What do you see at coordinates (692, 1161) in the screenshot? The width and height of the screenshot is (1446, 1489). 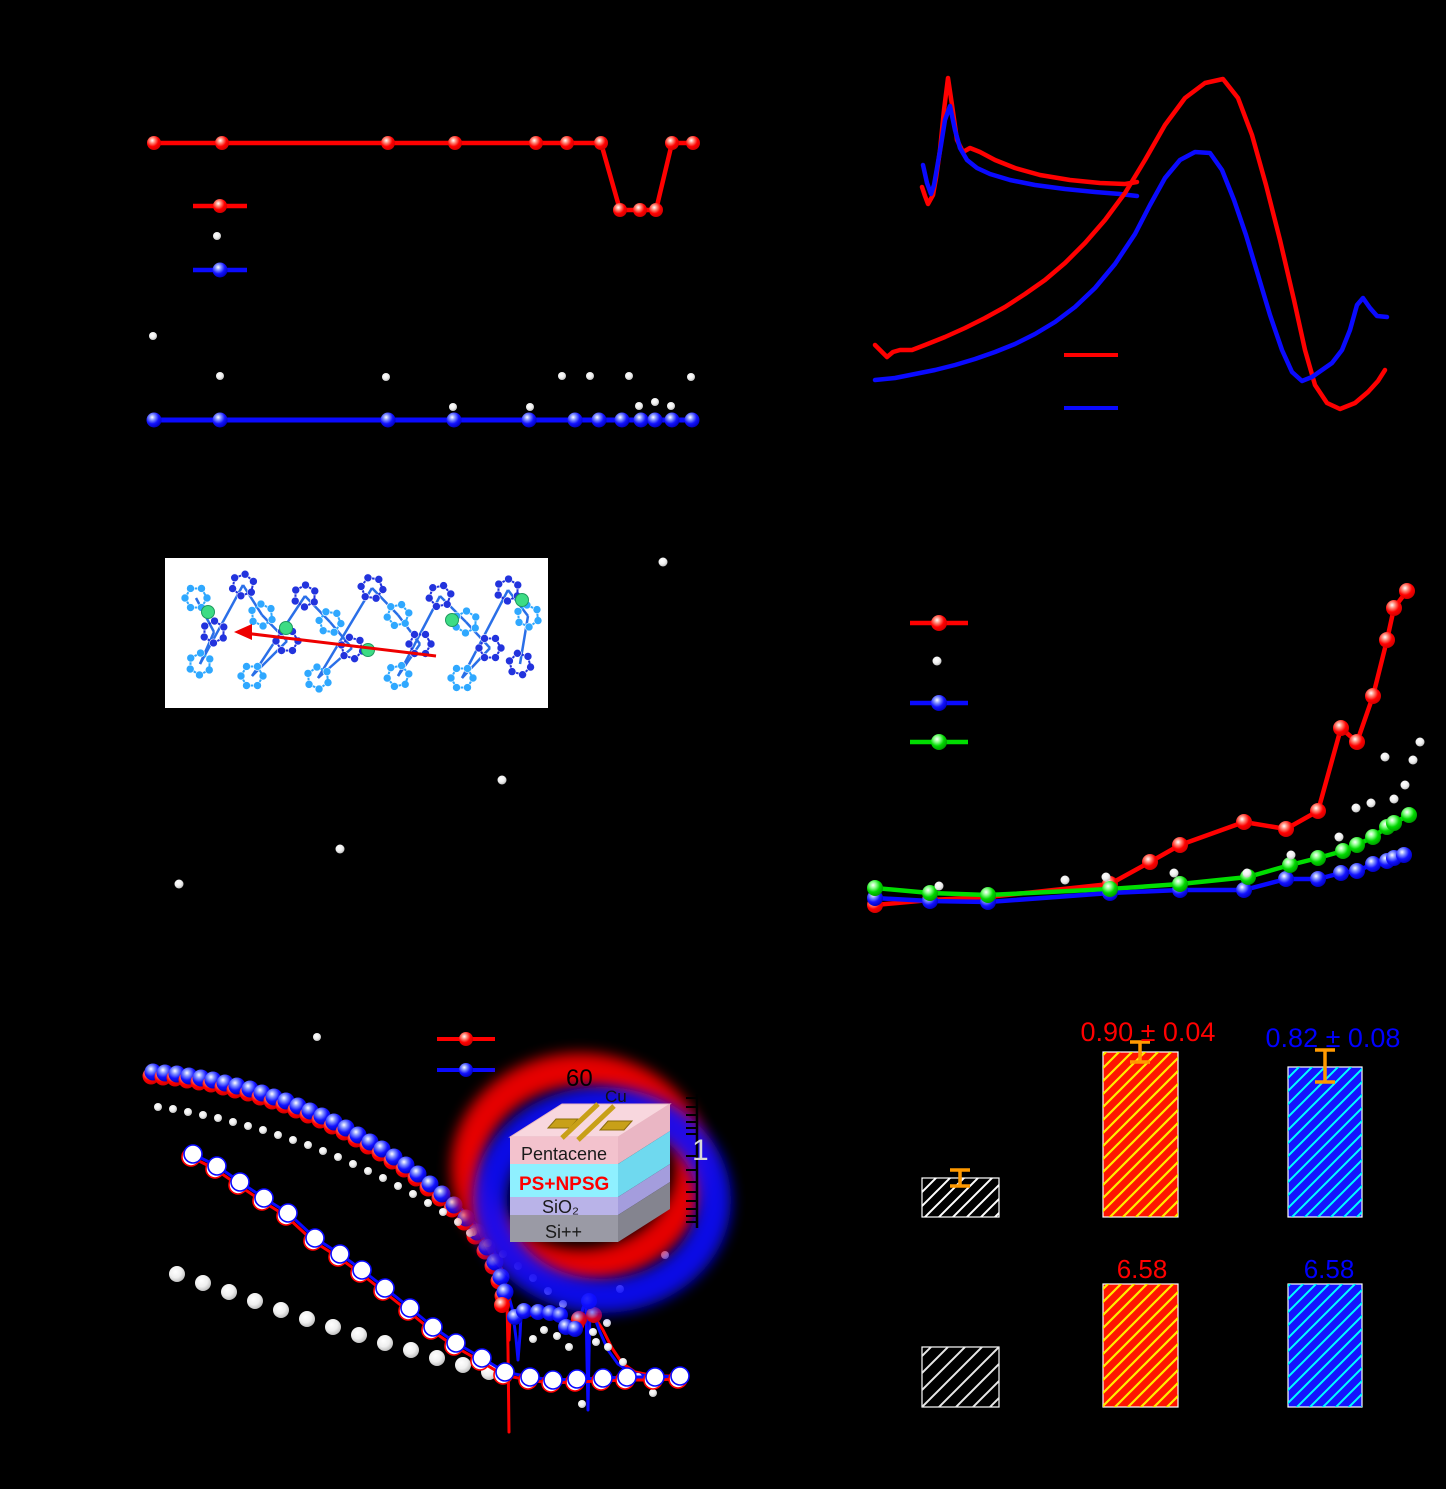 I see `inset-axis-ticks` at bounding box center [692, 1161].